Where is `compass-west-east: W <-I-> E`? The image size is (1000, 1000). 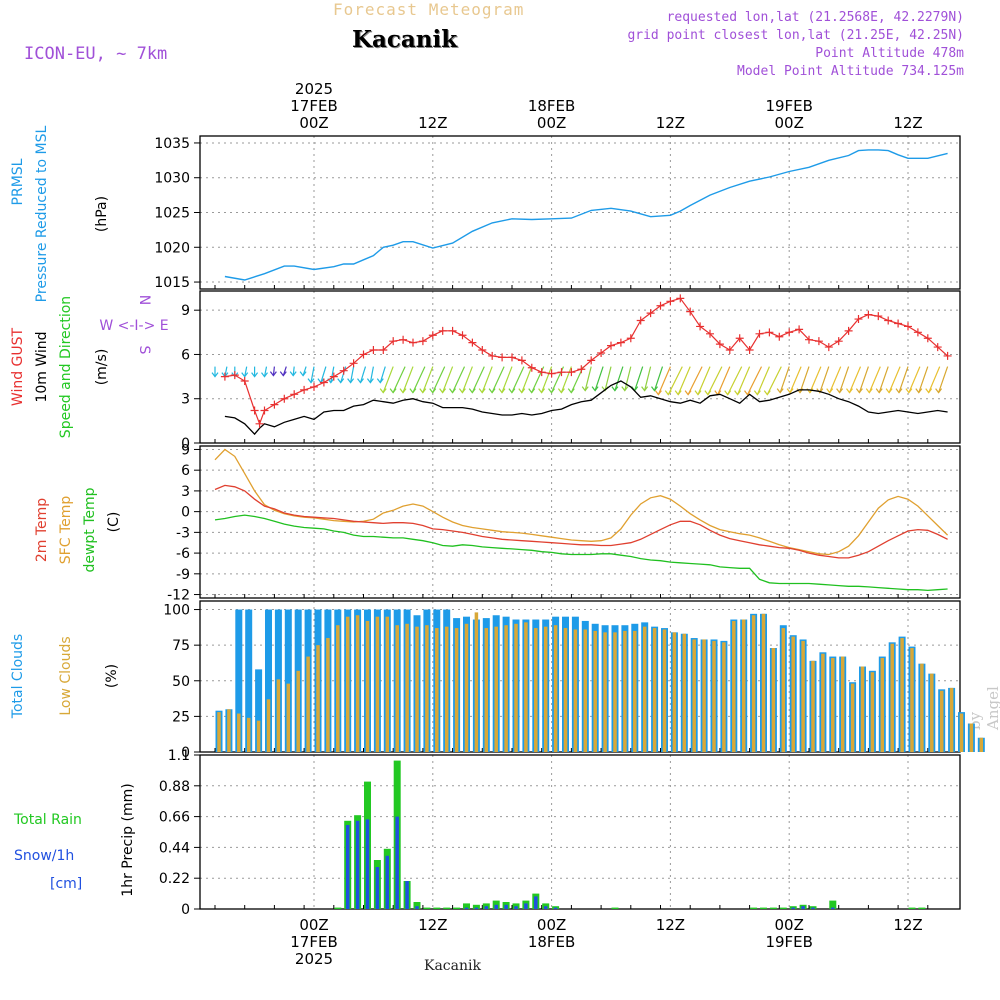
compass-west-east: W <-I-> E is located at coordinates (133, 326).